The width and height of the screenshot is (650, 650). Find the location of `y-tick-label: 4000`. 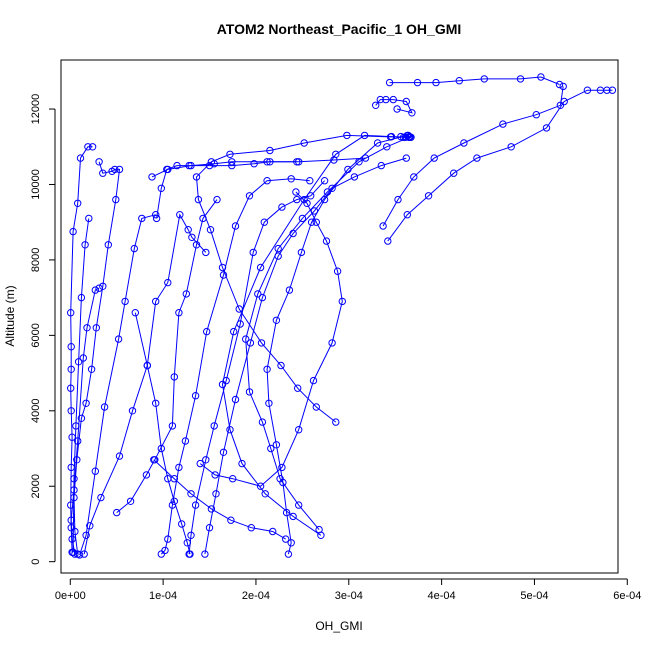

y-tick-label: 4000 is located at coordinates (36, 411).